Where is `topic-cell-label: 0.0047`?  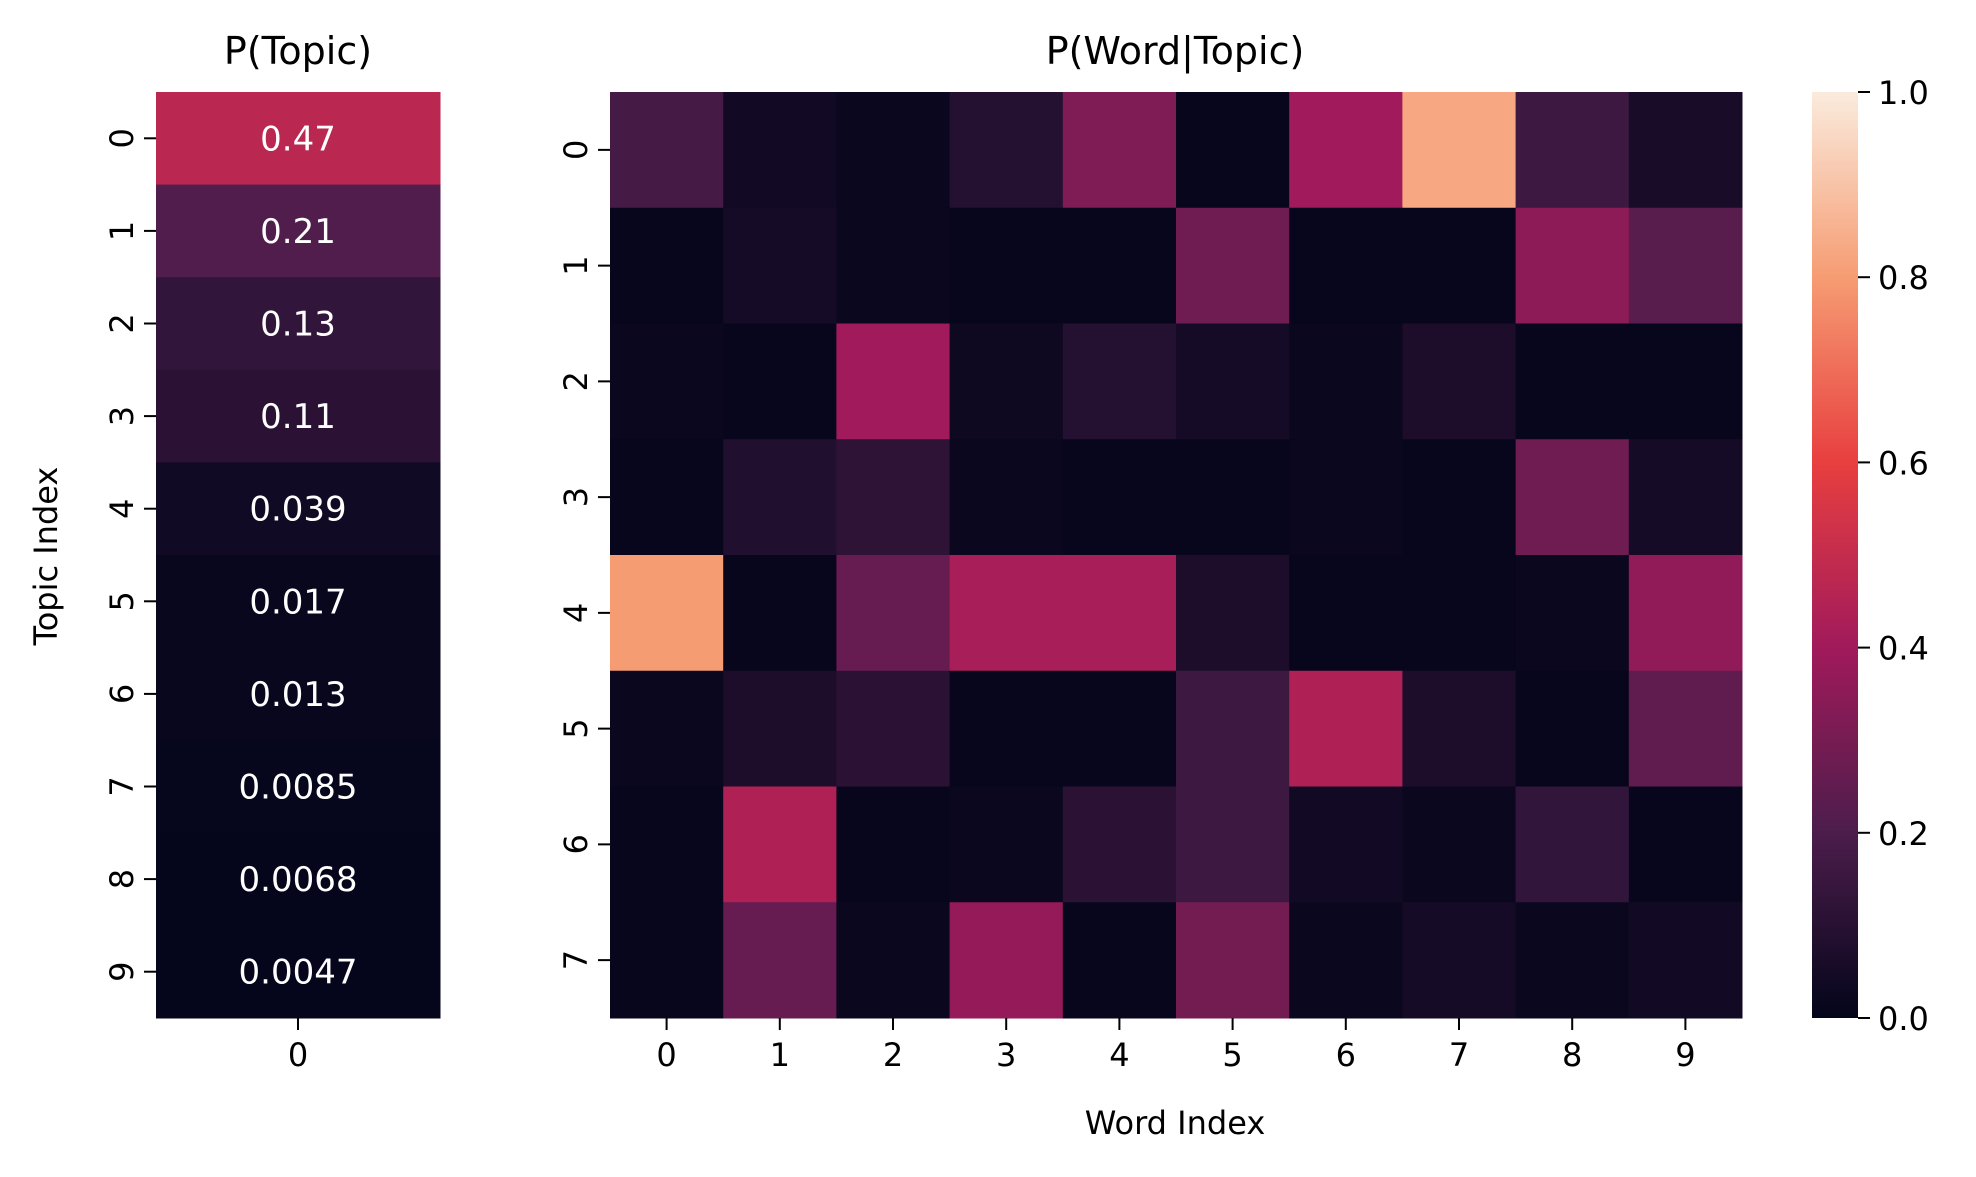
topic-cell-label: 0.0047 is located at coordinates (298, 973).